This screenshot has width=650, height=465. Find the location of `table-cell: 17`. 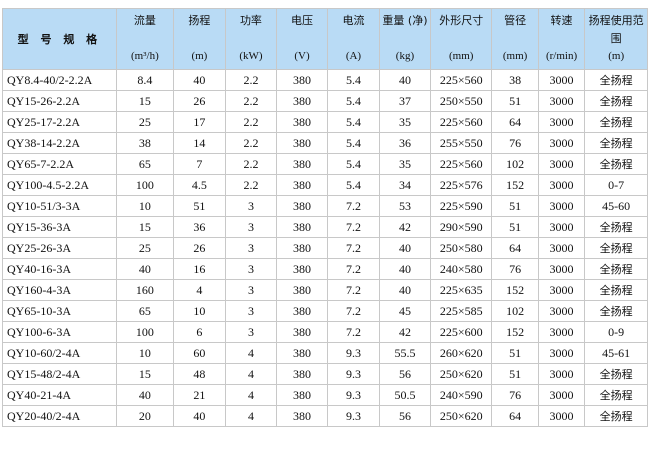

table-cell: 17 is located at coordinates (199, 122).